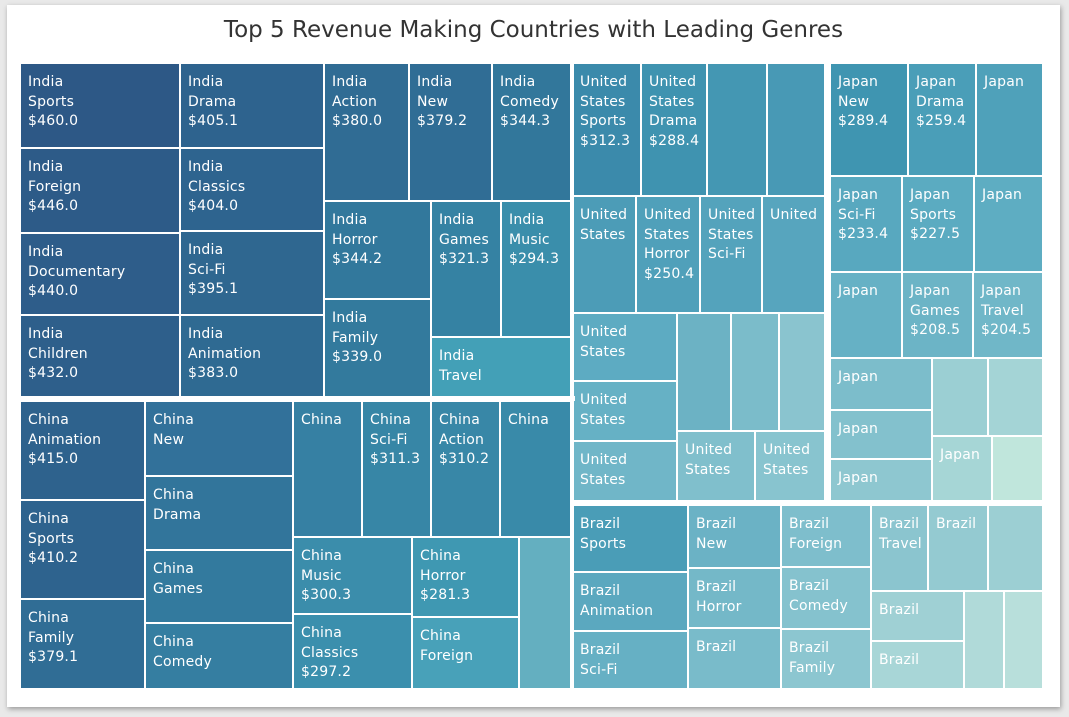  What do you see at coordinates (826, 536) in the screenshot?
I see `treemap-tile-brazil-foreign: Brazil Foreign` at bounding box center [826, 536].